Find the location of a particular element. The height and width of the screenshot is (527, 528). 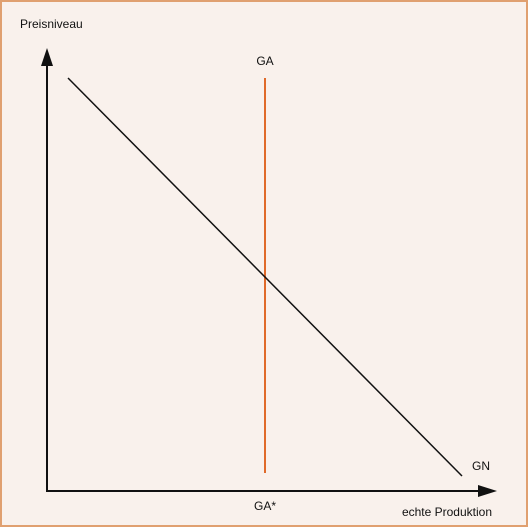

gn-label: GN is located at coordinates (481, 466).